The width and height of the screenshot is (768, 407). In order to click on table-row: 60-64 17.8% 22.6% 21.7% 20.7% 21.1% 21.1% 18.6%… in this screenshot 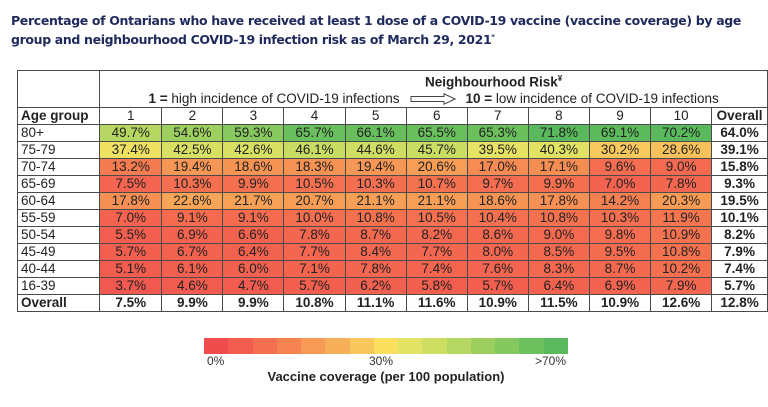, I will do `click(392, 200)`.